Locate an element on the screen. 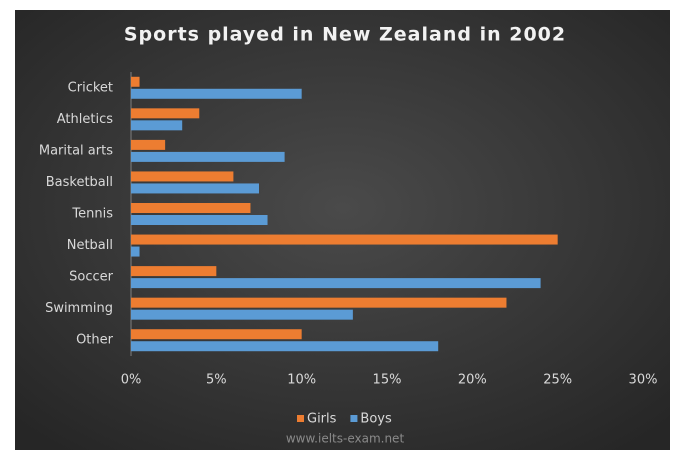 Image resolution: width=686 pixels, height=460 pixels. y-tick-label: Swimming is located at coordinates (79, 308).